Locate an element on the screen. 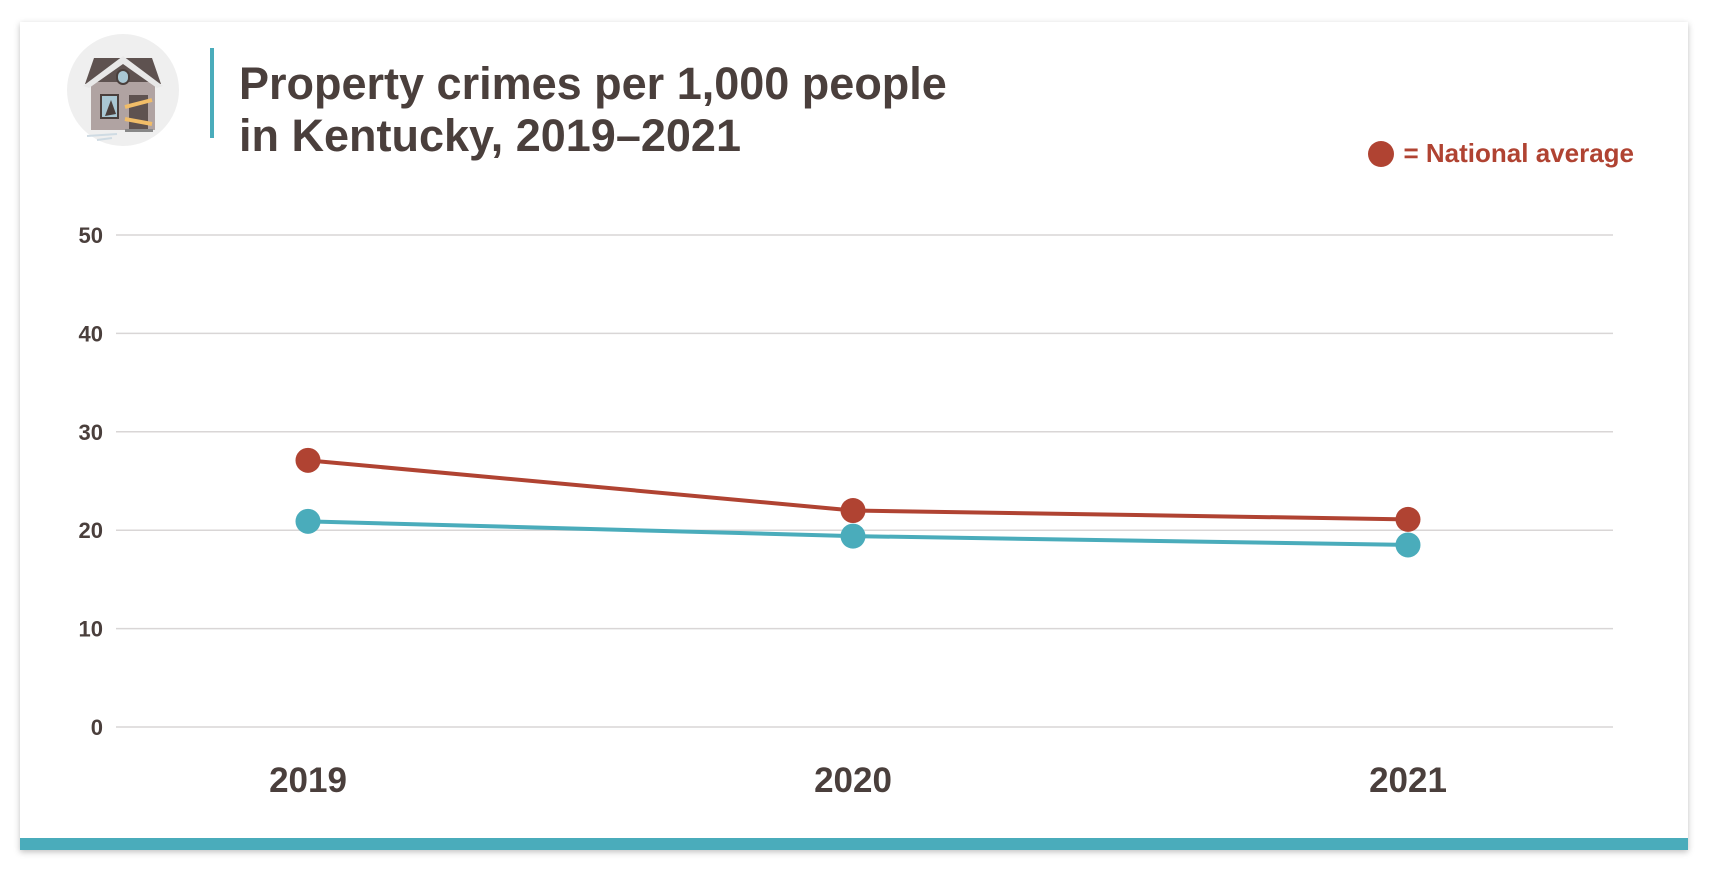 The image size is (1709, 884). legend: = National average is located at coordinates (1501, 153).